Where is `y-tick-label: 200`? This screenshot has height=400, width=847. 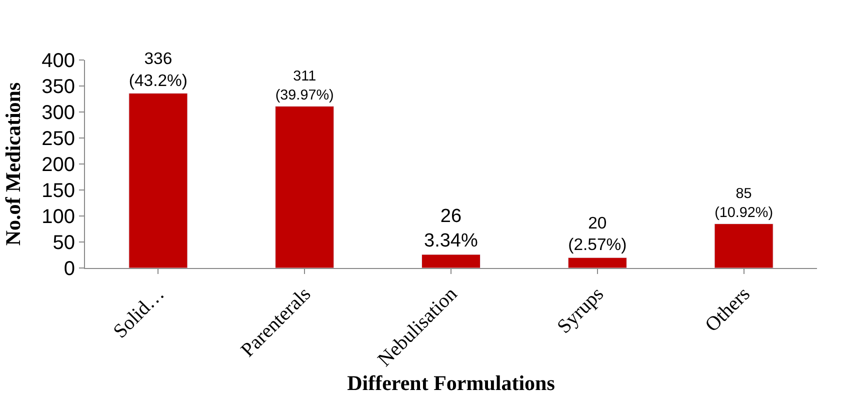
y-tick-label: 200 is located at coordinates (58, 165).